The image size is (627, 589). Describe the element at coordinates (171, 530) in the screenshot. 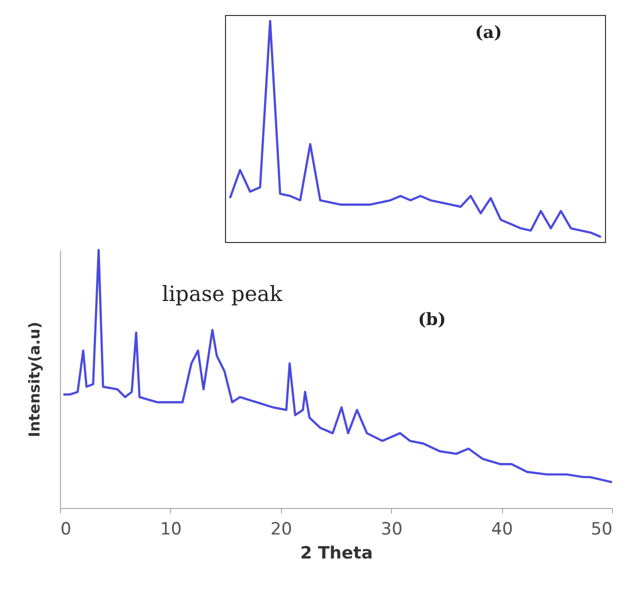

I see `x-tick-label: 10` at that location.